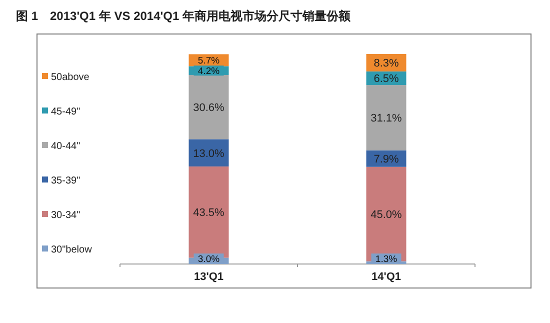  I want to click on data-label: 6.5%, so click(386, 79).